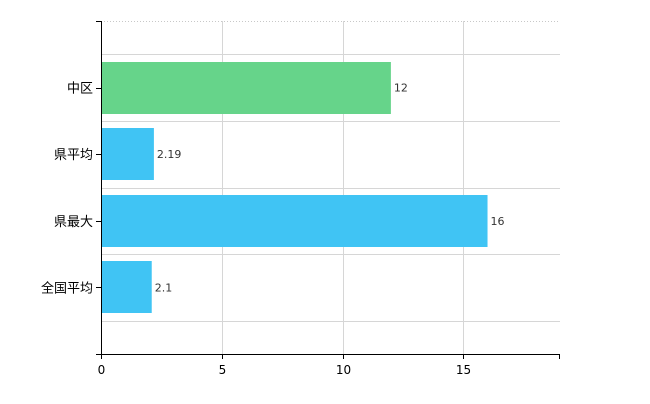  What do you see at coordinates (401, 88) in the screenshot?
I see `data-label: 12` at bounding box center [401, 88].